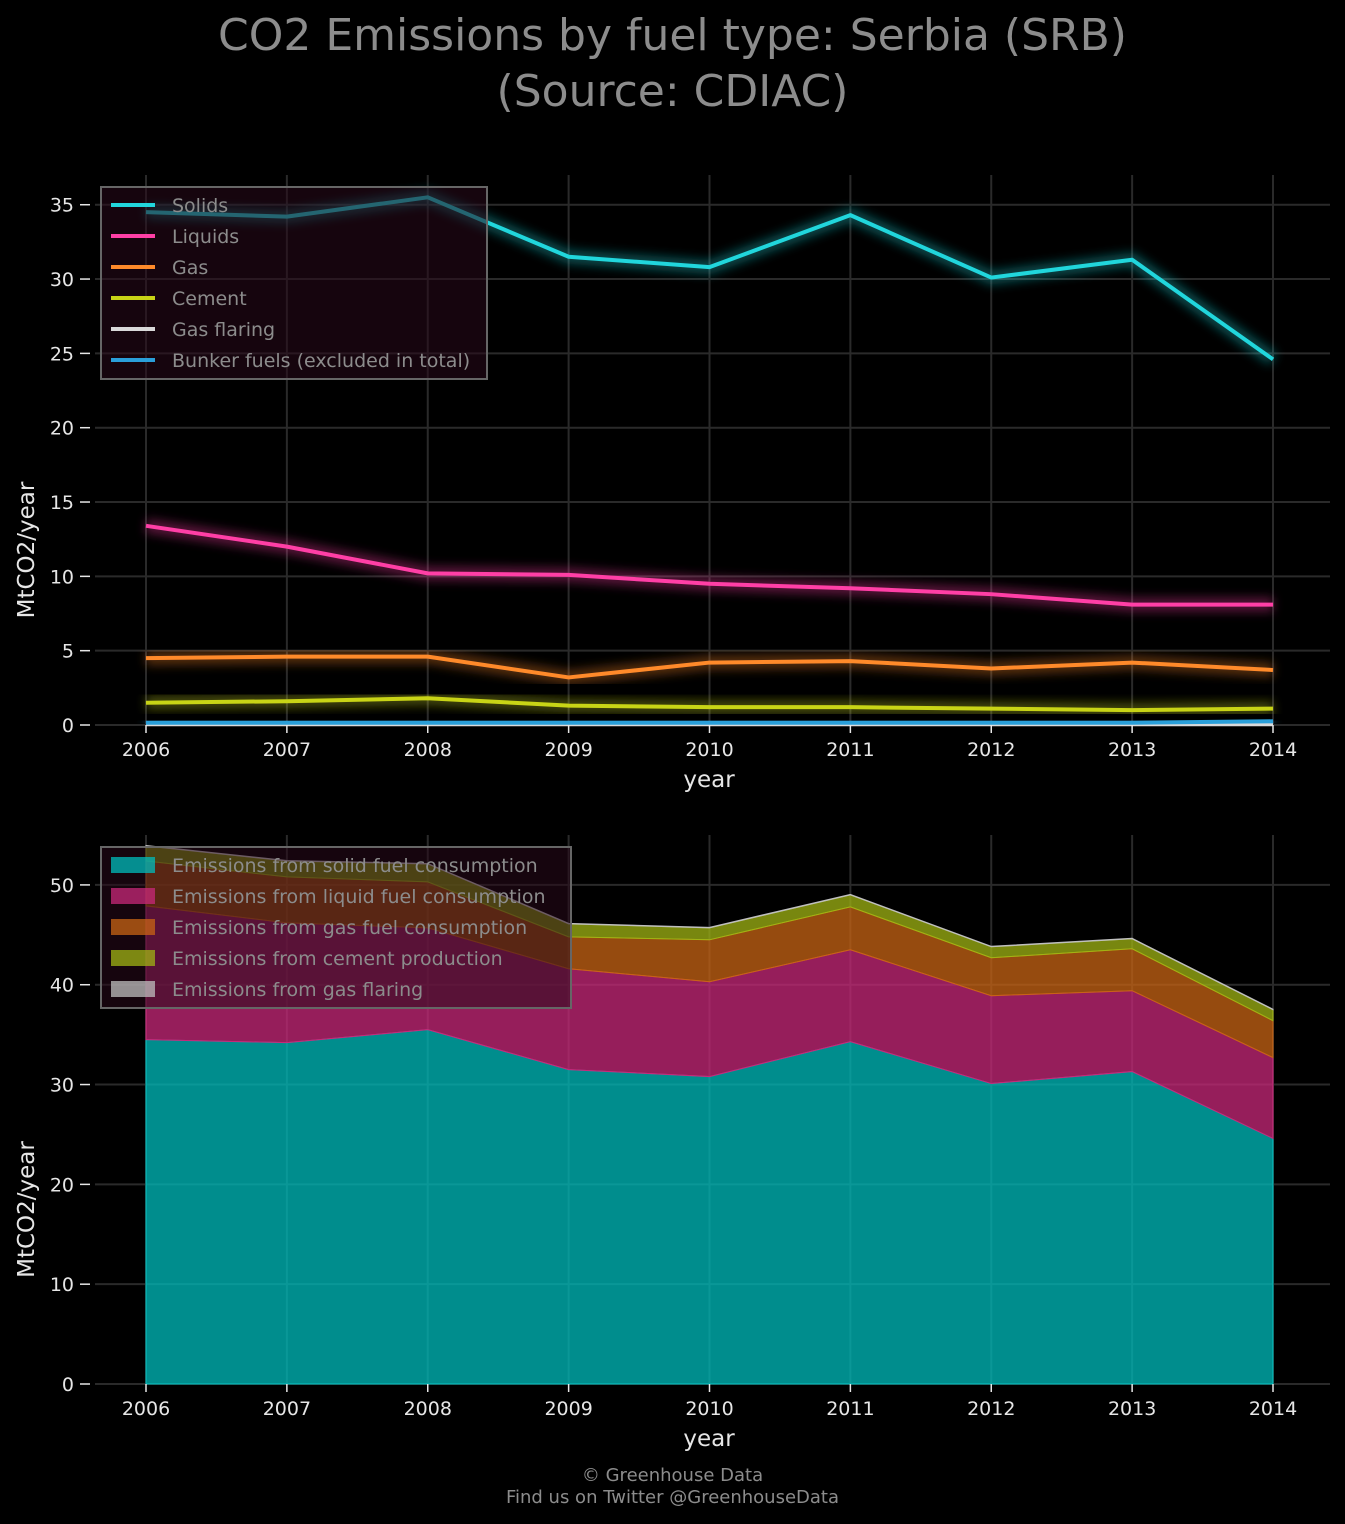 Image resolution: width=1345 pixels, height=1524 pixels. Describe the element at coordinates (672, 91) in the screenshot. I see `chart-title-line-2: (Source: CDIAC)` at that location.